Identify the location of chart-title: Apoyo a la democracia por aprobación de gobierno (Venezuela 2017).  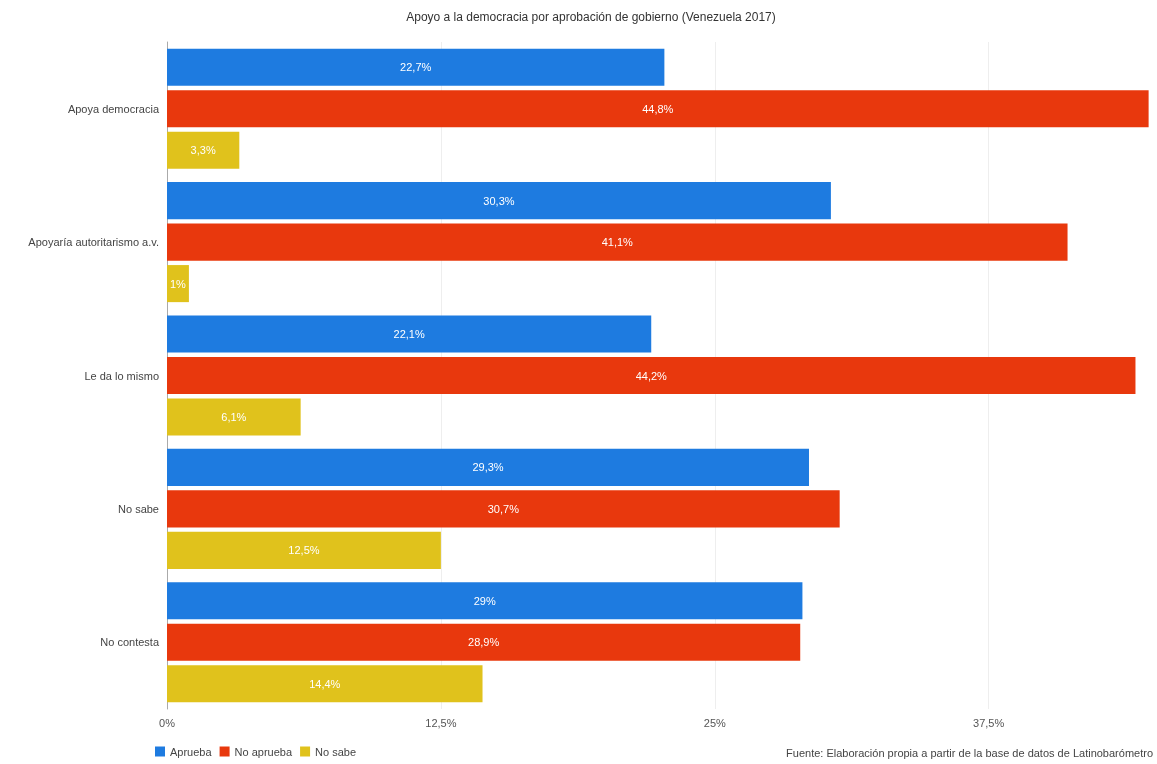
(591, 17).